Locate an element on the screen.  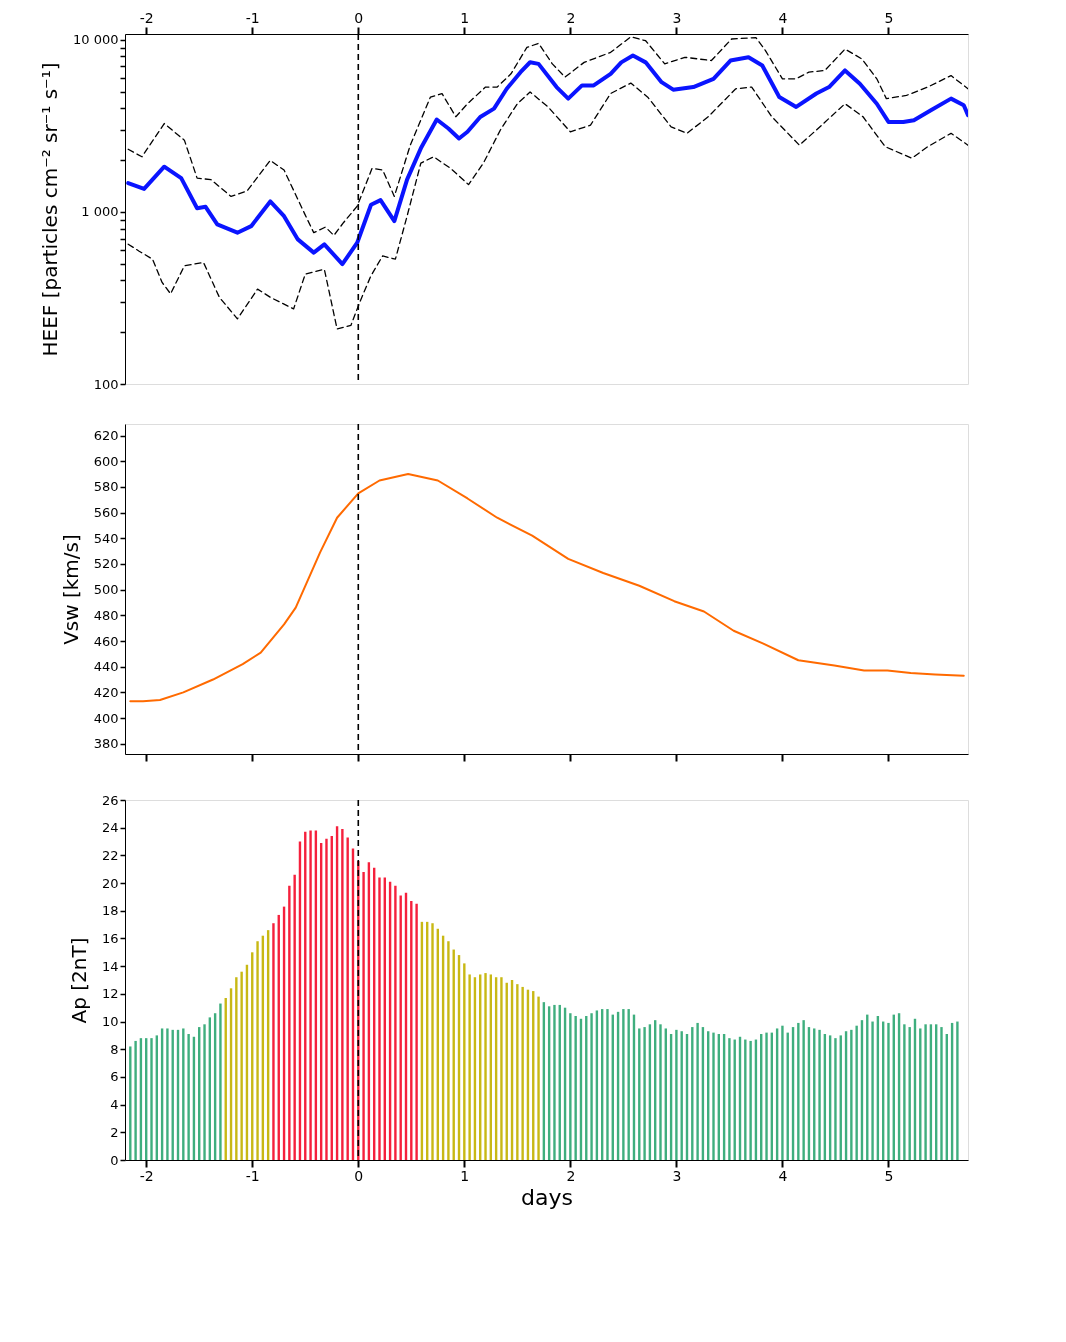
y-tick-label: 10 000 is located at coordinates (96, 40).